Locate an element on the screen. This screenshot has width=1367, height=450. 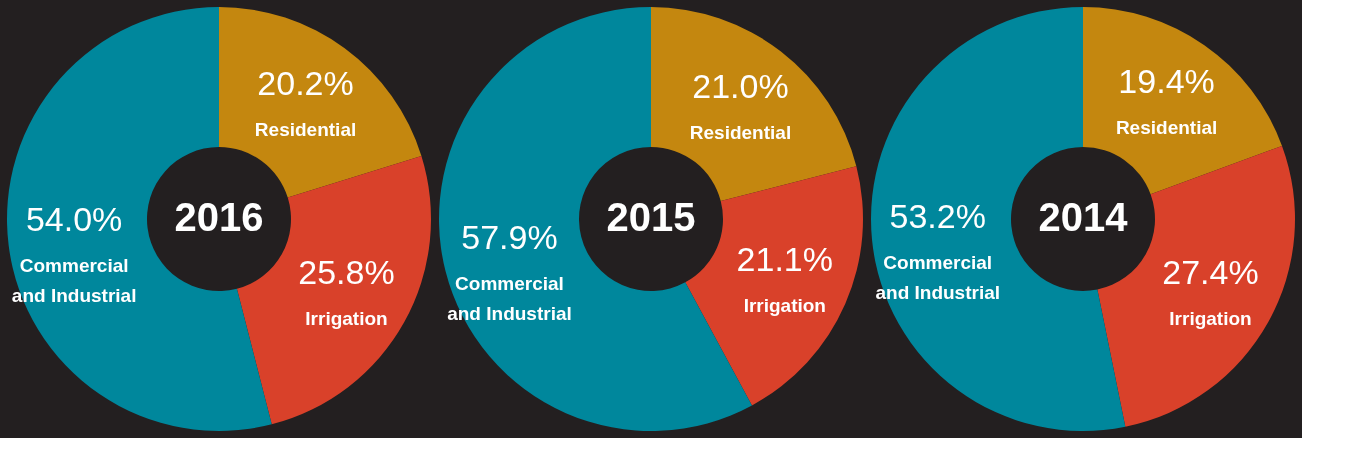
data-label: 57.9% is located at coordinates (509, 236).